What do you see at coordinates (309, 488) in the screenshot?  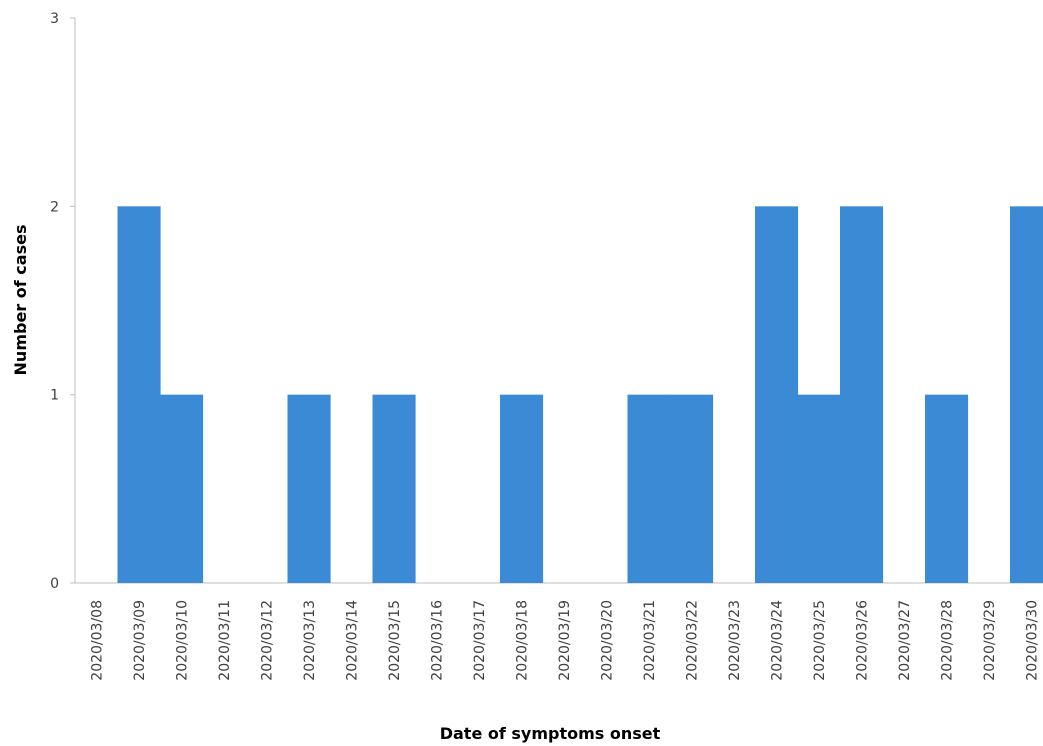 I see `bar-2020/03/13` at bounding box center [309, 488].